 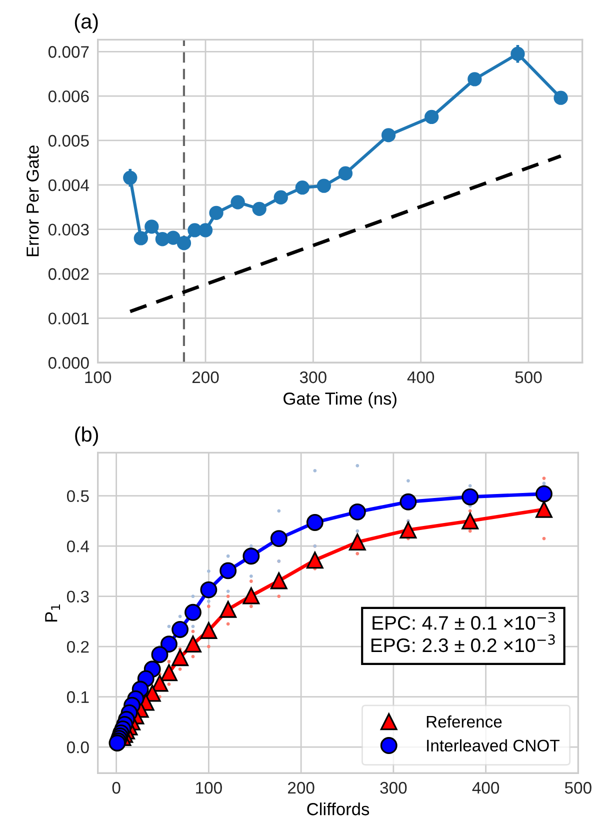 I want to click on y-axis-title: Error Per Gate, so click(x=32, y=200).